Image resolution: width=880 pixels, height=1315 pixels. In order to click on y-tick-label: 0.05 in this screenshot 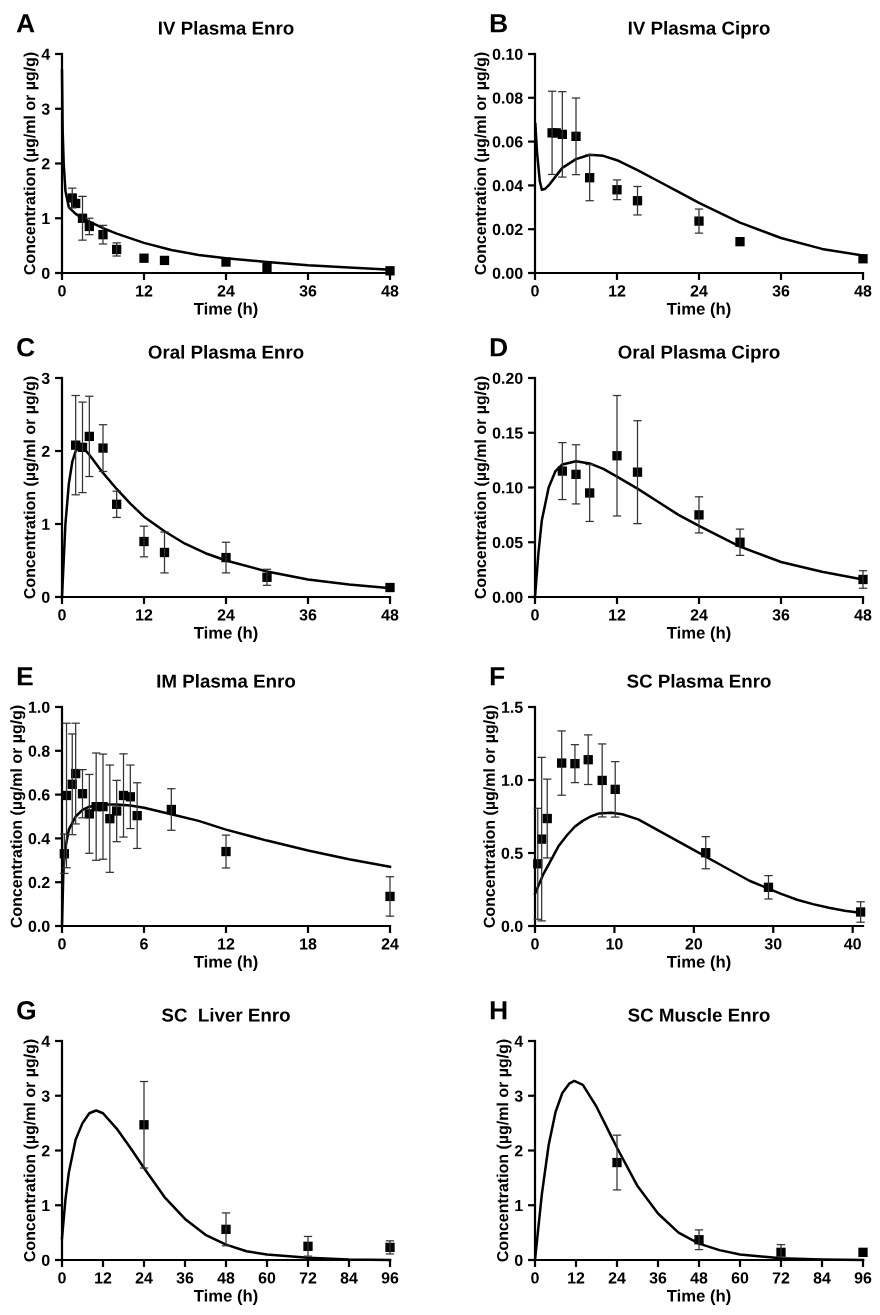, I will do `click(507, 542)`.